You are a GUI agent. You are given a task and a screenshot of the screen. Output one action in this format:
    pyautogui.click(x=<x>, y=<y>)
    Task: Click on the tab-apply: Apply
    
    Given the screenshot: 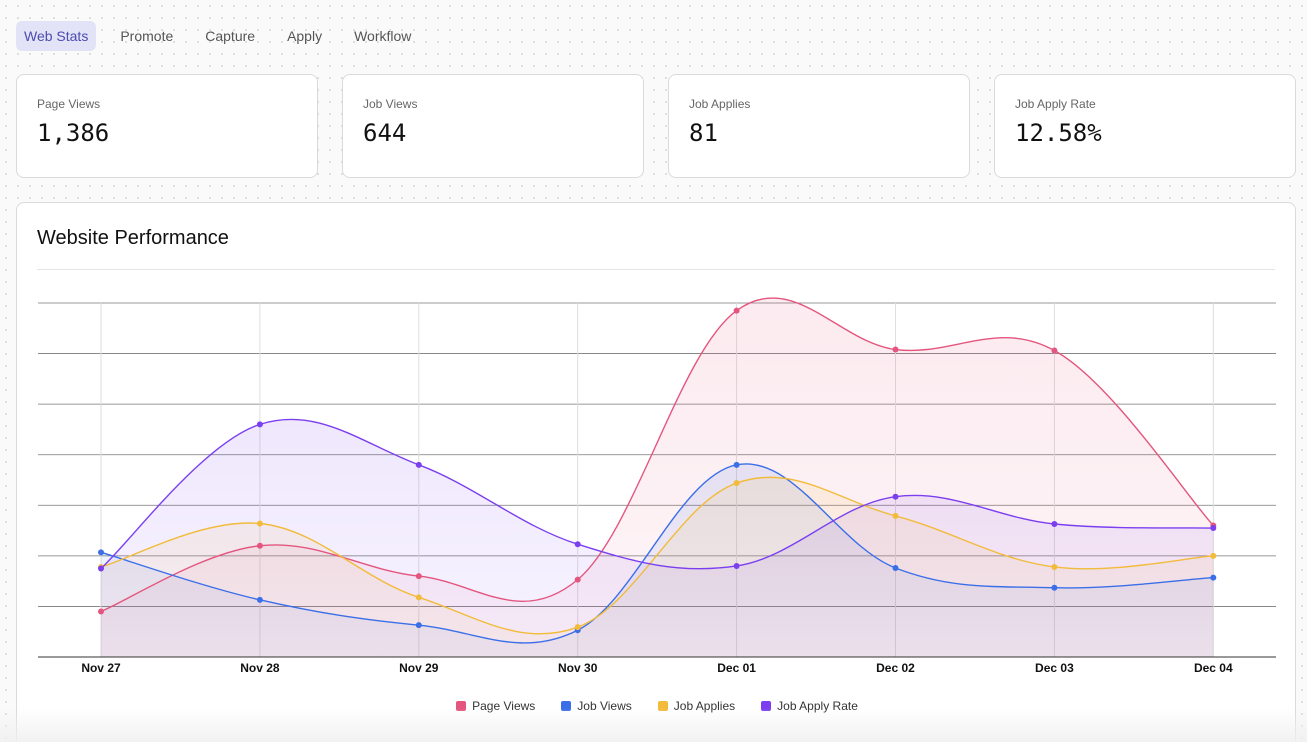 What is the action you would take?
    pyautogui.click(x=305, y=36)
    